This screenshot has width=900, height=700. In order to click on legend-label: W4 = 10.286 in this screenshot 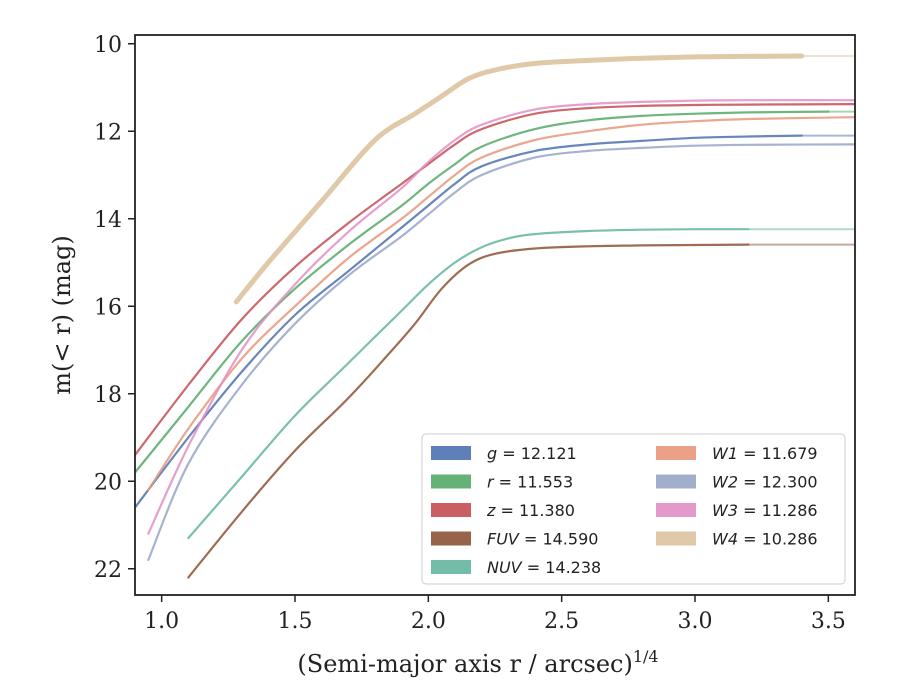, I will do `click(765, 539)`.